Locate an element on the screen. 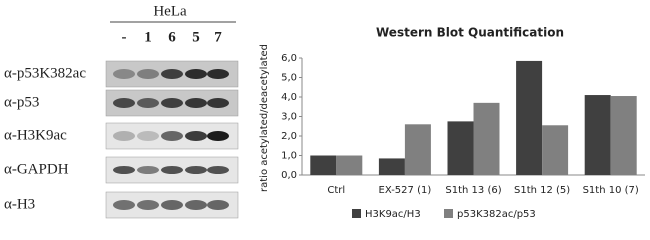  lane-label: 6 is located at coordinates (172, 37).